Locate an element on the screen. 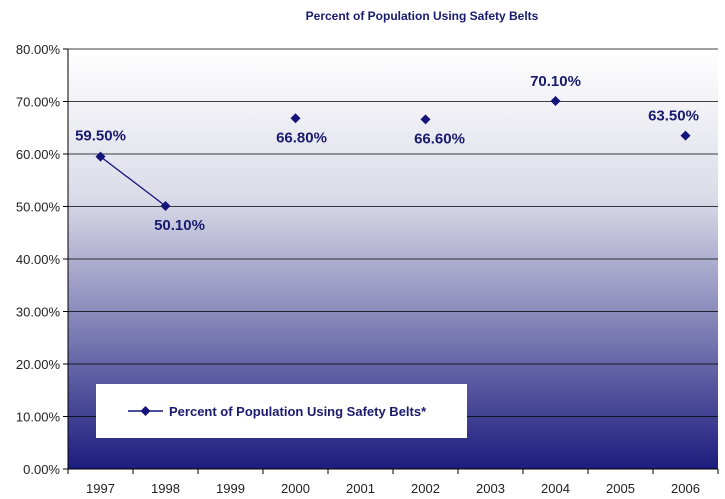 The height and width of the screenshot is (499, 725). x-tick-label: 2003 is located at coordinates (490, 488).